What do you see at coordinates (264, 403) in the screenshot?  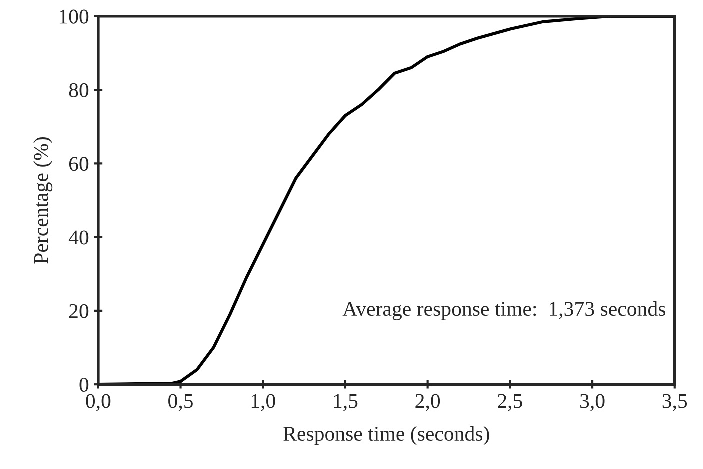 I see `x-tick-label: 1,0` at bounding box center [264, 403].